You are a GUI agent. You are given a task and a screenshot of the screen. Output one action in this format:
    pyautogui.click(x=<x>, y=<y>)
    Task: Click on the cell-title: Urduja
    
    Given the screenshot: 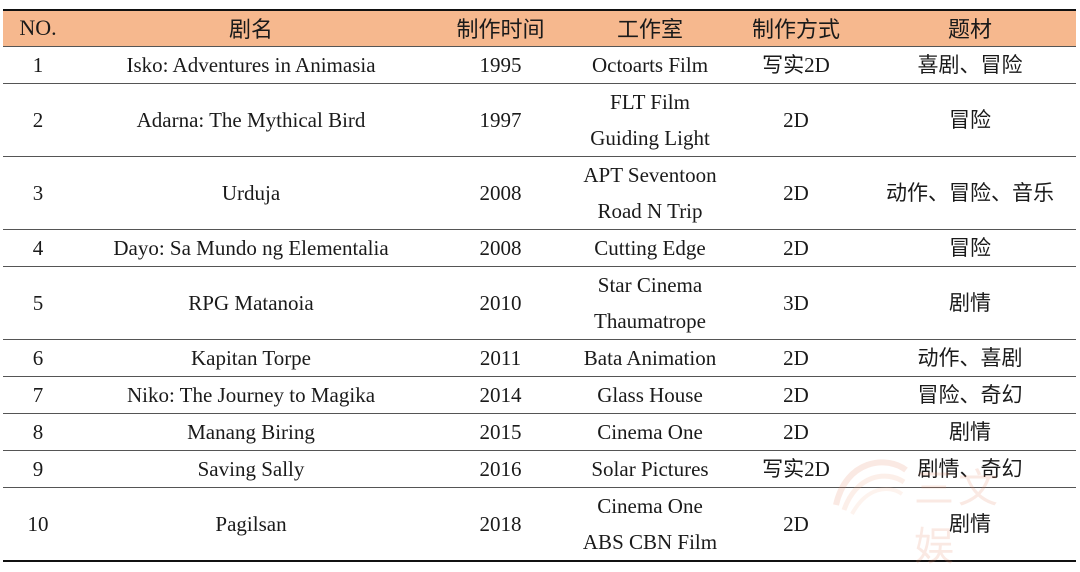 What is the action you would take?
    pyautogui.click(x=251, y=193)
    